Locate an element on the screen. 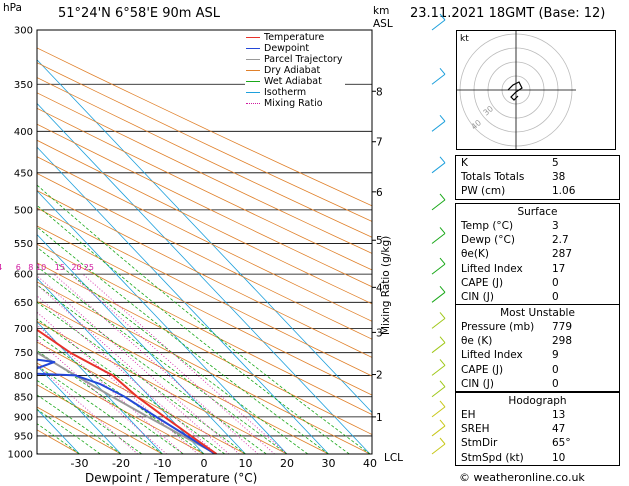 The width and height of the screenshot is (629, 486). legend-item: Wet Adiabat is located at coordinates (294, 81).